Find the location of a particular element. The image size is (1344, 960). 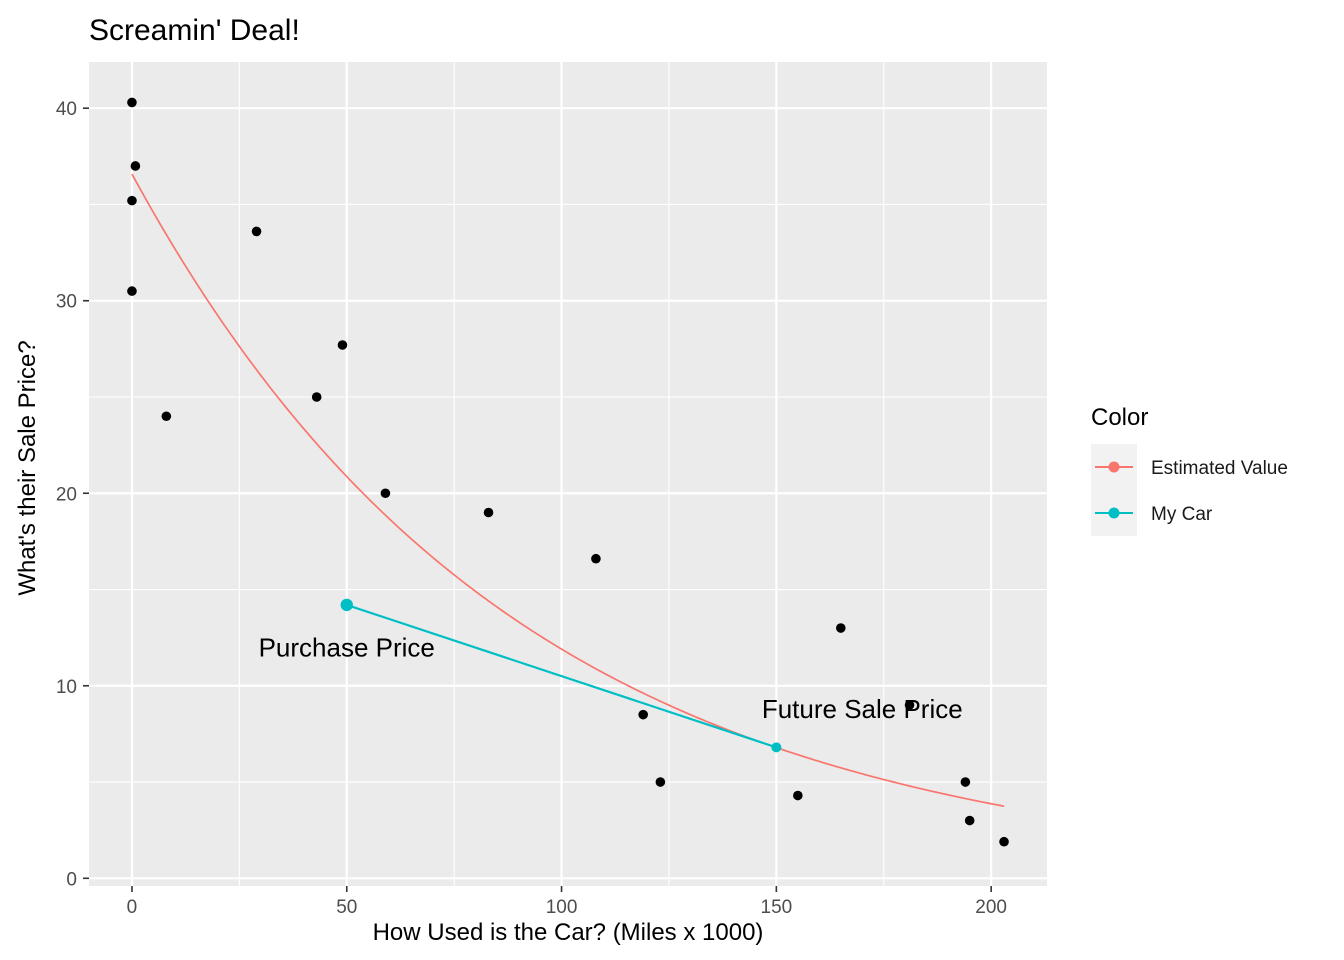

y-tick-label: 40 is located at coordinates (66, 109).